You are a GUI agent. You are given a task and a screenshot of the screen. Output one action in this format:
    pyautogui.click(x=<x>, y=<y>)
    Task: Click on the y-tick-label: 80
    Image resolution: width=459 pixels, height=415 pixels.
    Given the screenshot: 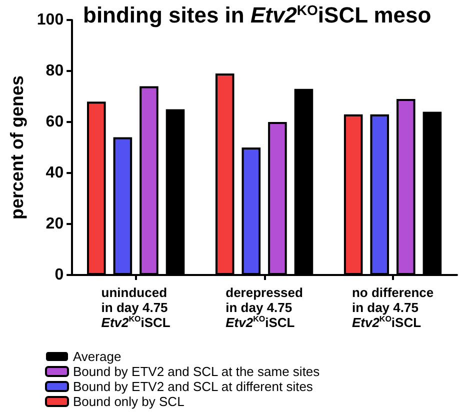 What is the action you would take?
    pyautogui.click(x=55, y=71)
    